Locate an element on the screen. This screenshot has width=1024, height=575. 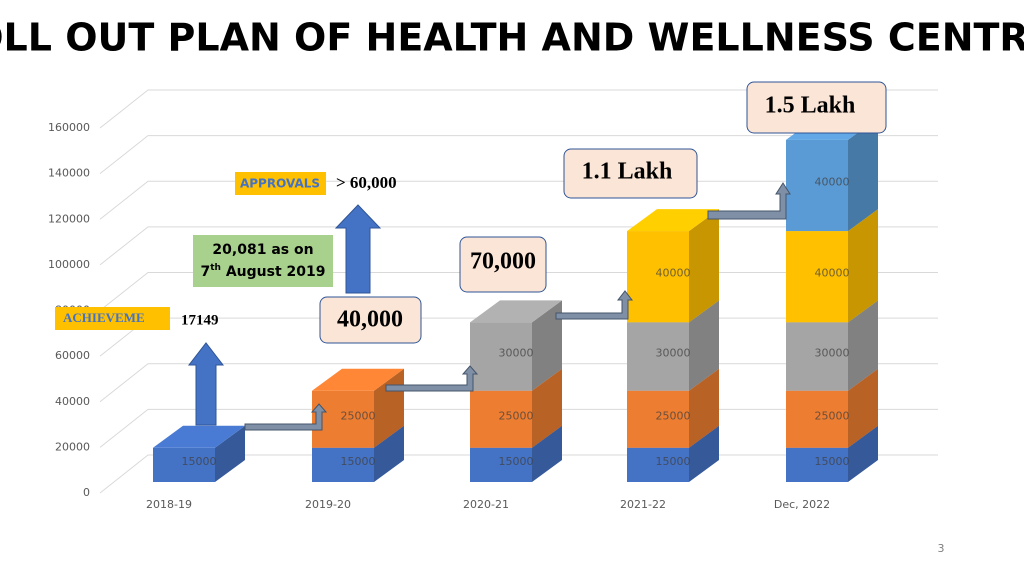
x-tick-label: 2019-20 is located at coordinates (328, 504).